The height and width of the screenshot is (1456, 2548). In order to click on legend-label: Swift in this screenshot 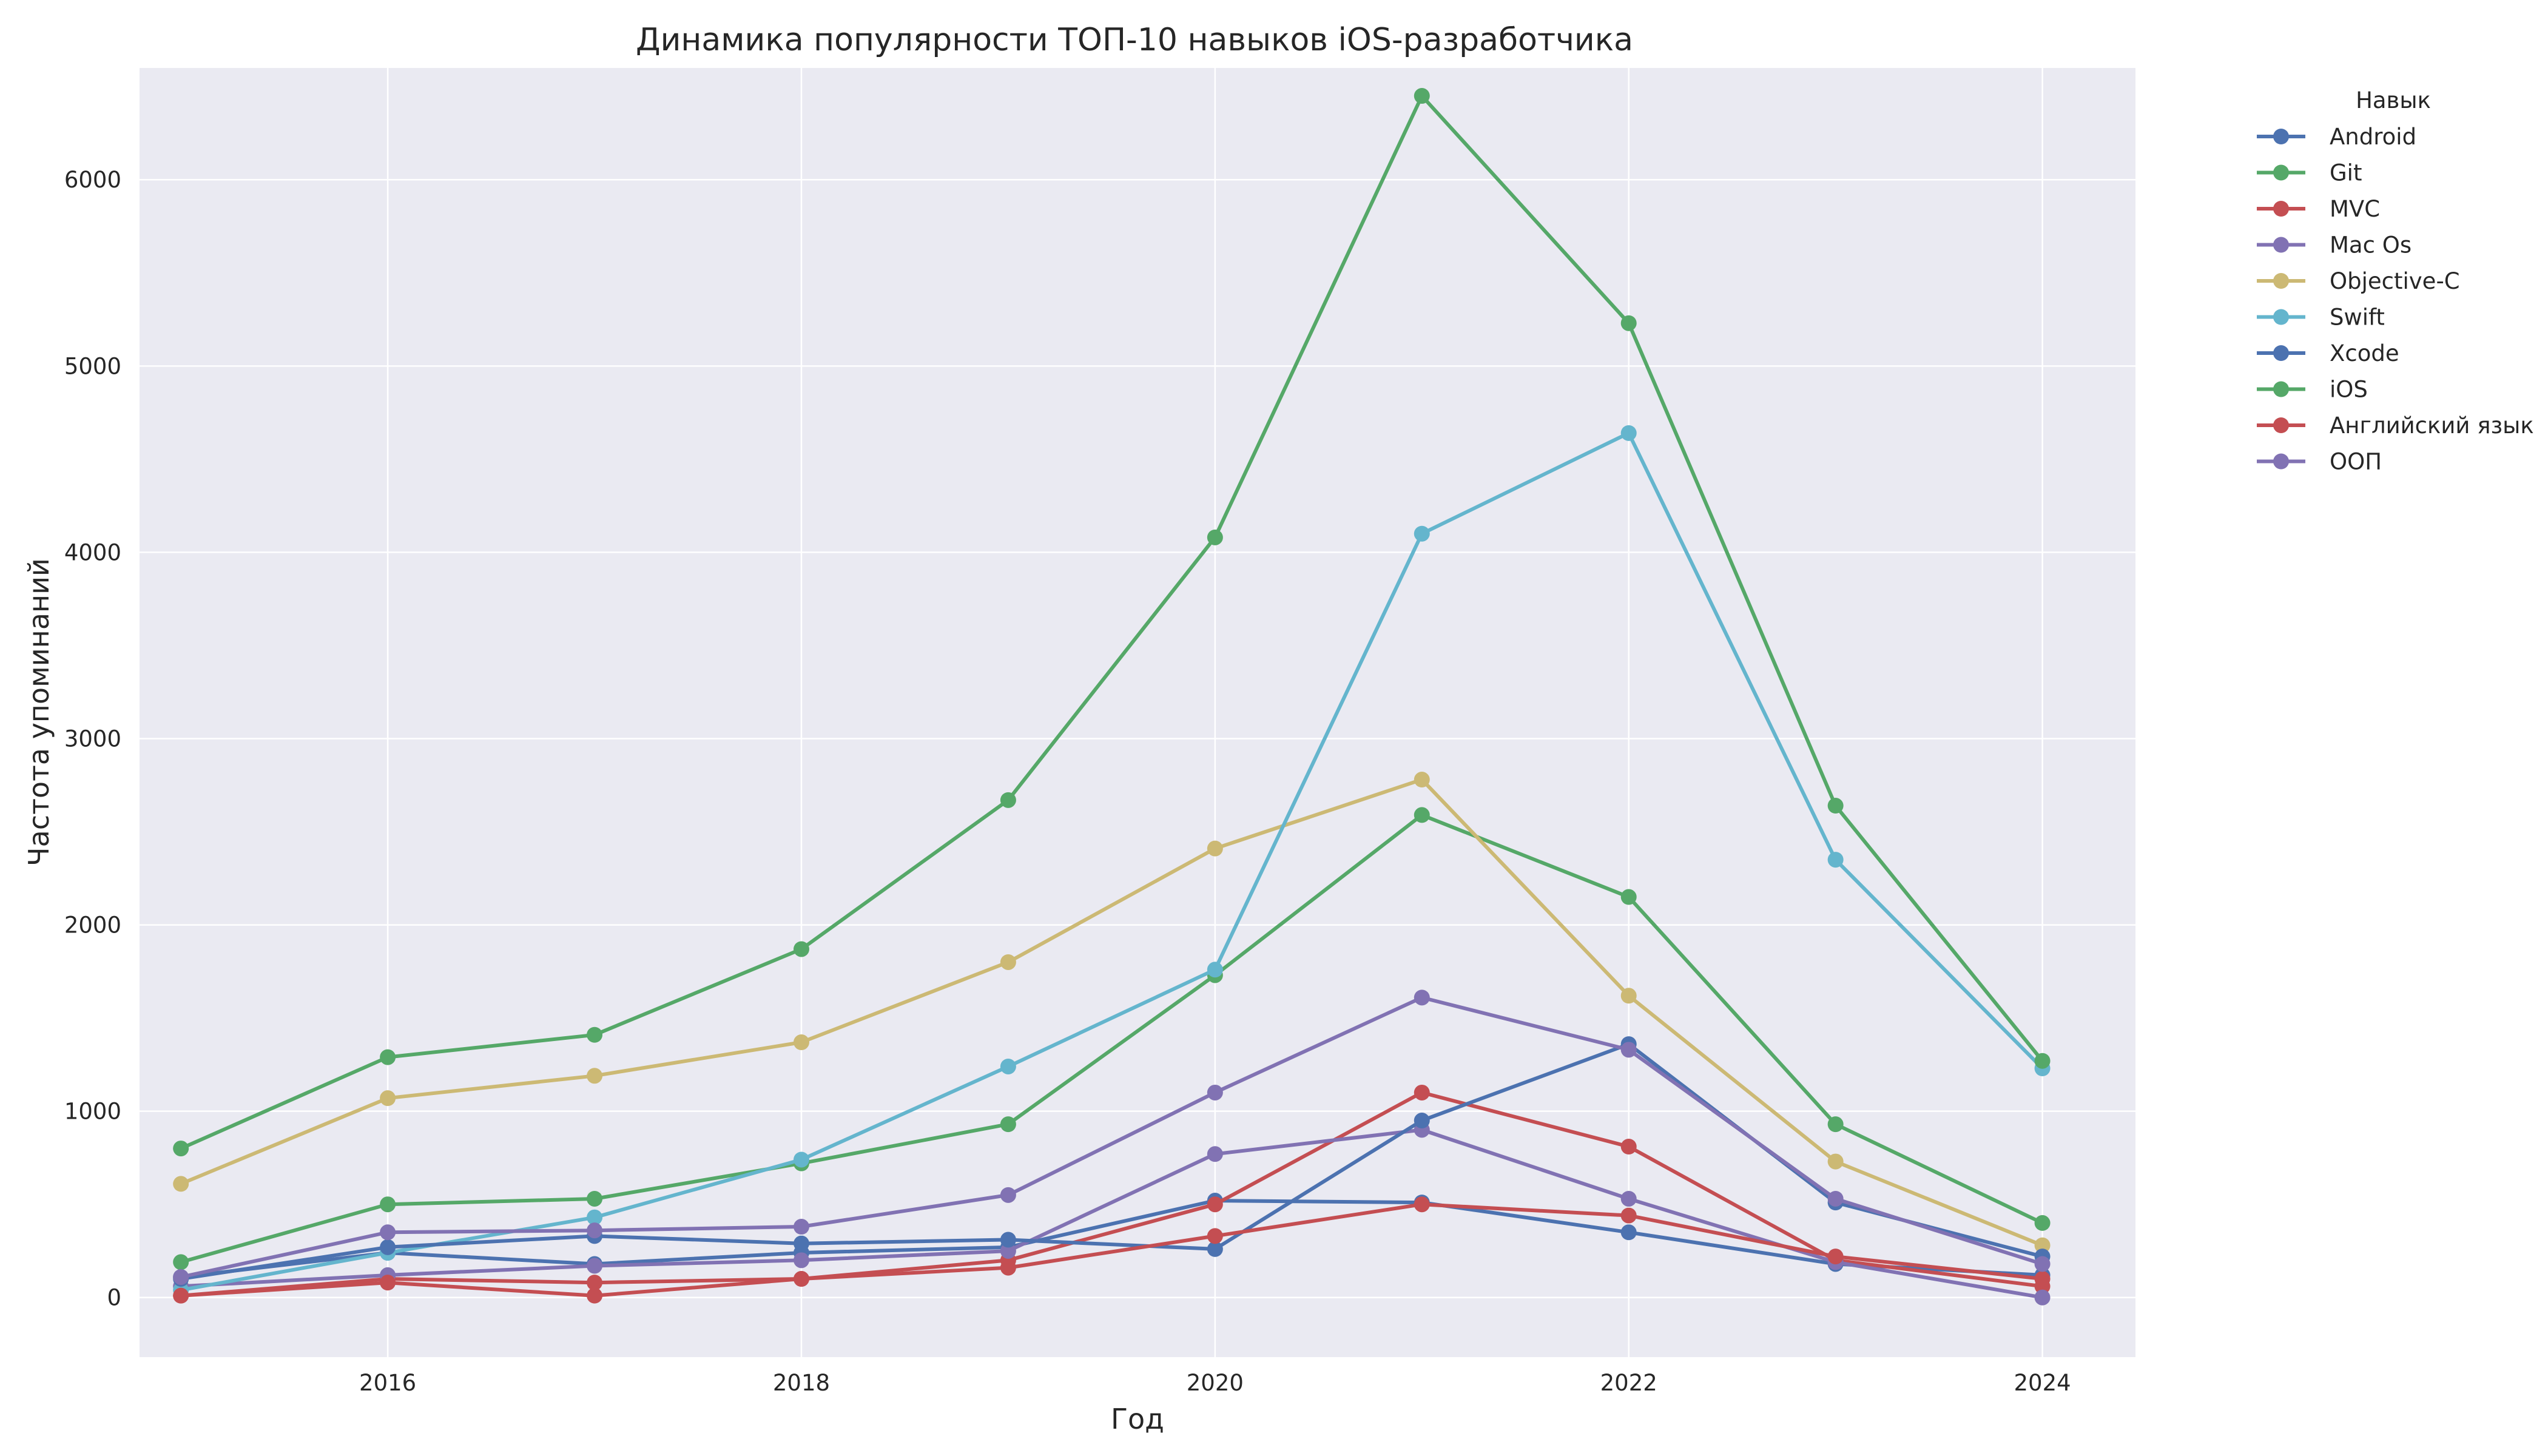, I will do `click(2357, 318)`.